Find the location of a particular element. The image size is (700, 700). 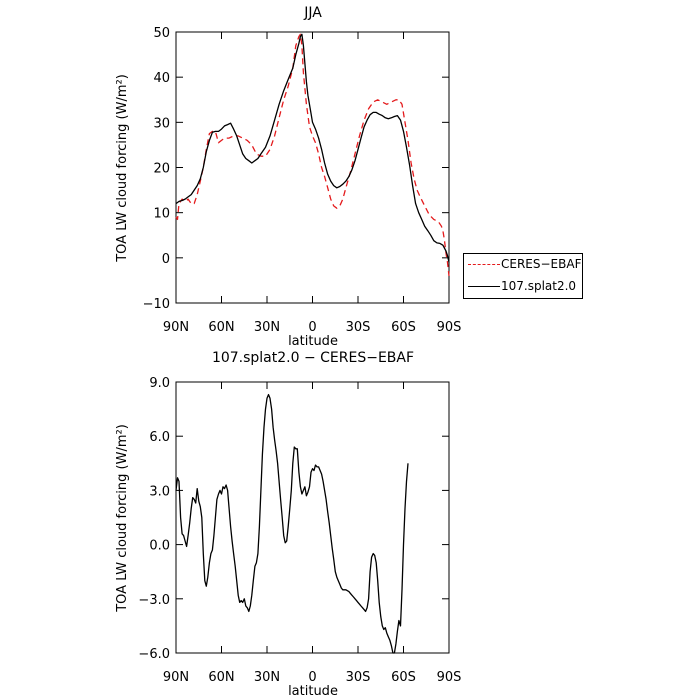

legend-swatch-model is located at coordinates (484, 286).